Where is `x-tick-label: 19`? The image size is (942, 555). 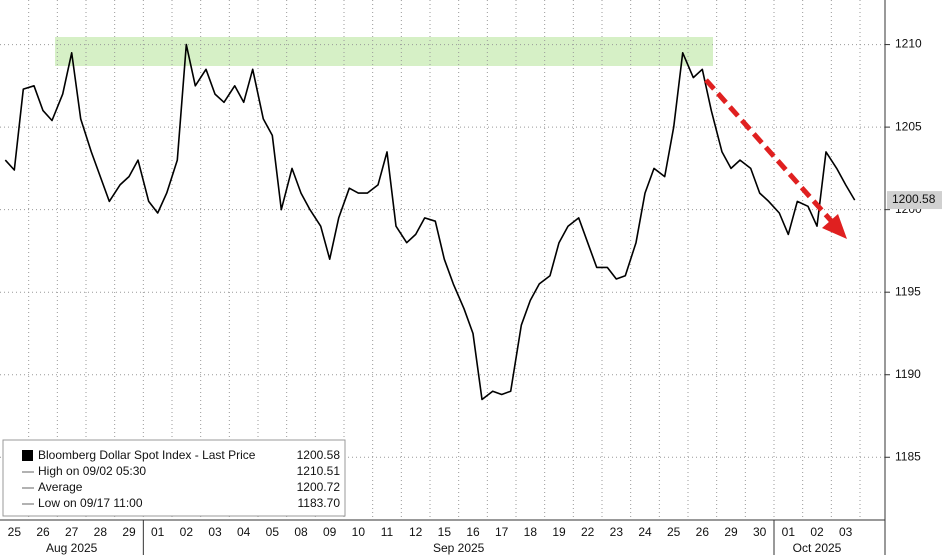
x-tick-label: 19 is located at coordinates (559, 532).